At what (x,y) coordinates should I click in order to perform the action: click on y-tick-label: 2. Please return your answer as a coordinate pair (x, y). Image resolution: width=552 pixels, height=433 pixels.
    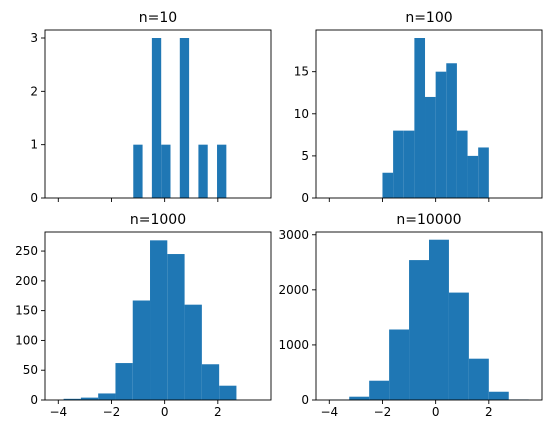
    Looking at the image, I should click on (34, 91).